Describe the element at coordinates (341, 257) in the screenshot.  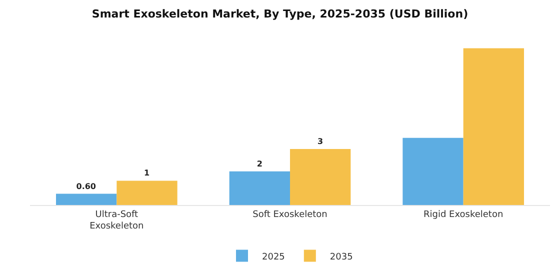
I see `legend-label: 2035` at that location.